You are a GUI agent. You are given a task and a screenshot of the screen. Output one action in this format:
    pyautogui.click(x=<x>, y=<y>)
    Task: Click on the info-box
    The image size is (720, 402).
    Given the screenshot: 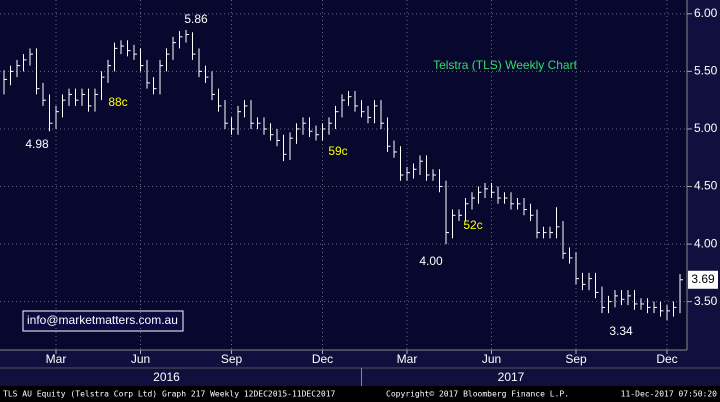 What is the action you would take?
    pyautogui.click(x=103, y=321)
    